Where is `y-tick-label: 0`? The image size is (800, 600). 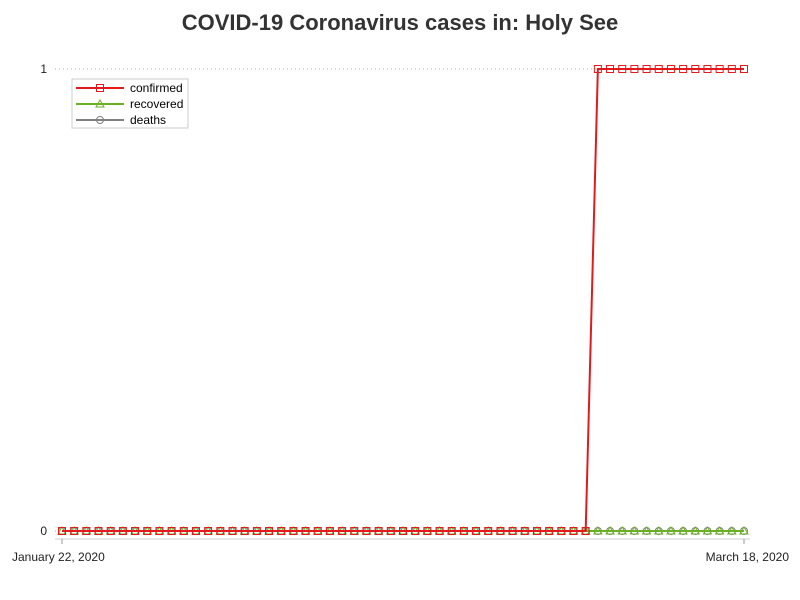 y-tick-label: 0 is located at coordinates (43, 531).